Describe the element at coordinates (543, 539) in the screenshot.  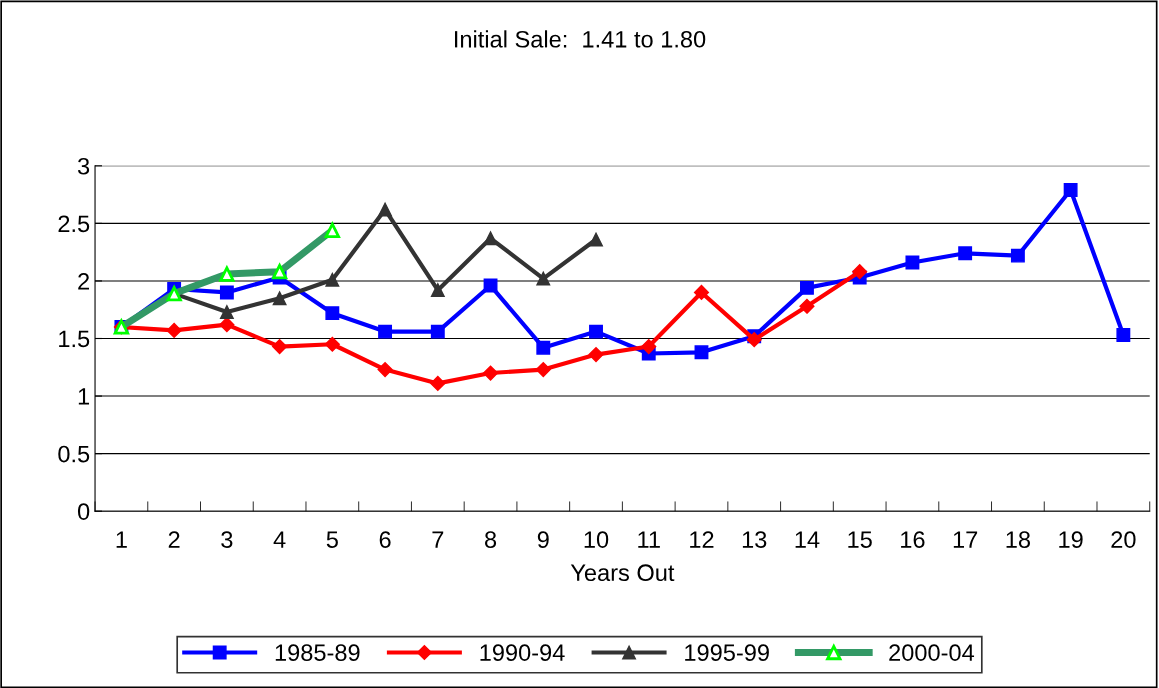
I see `x-tick-label: 9` at that location.